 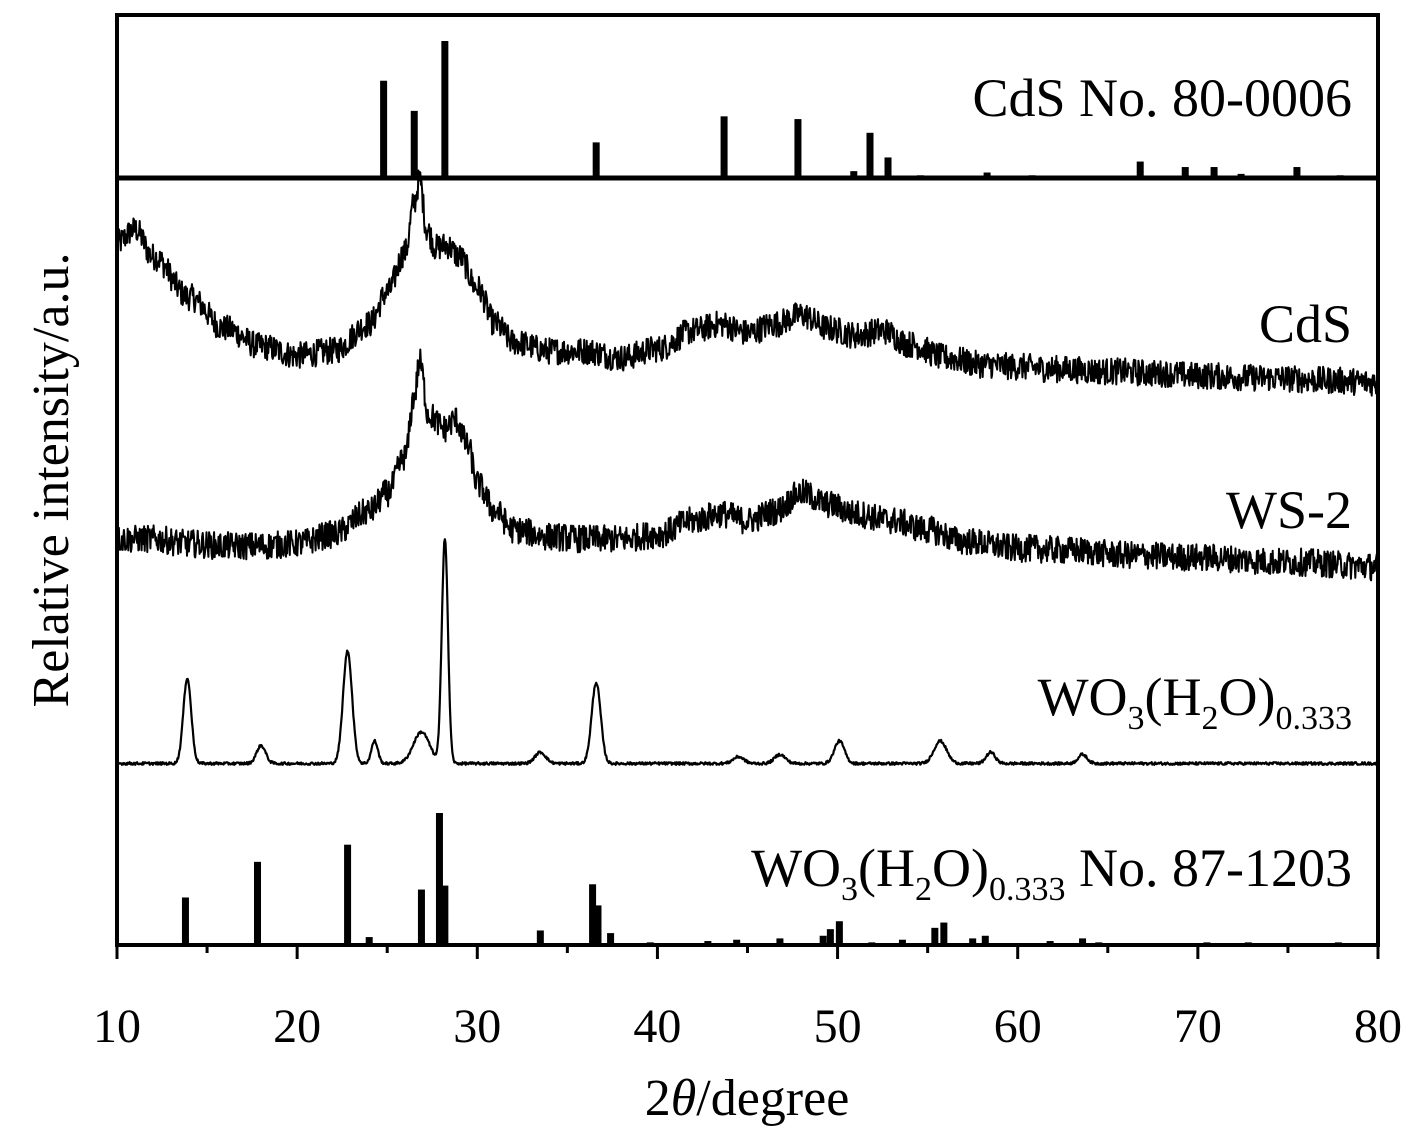 I want to click on wo3-series-label: WO3(H2O)0.333, so click(x=1195, y=702).